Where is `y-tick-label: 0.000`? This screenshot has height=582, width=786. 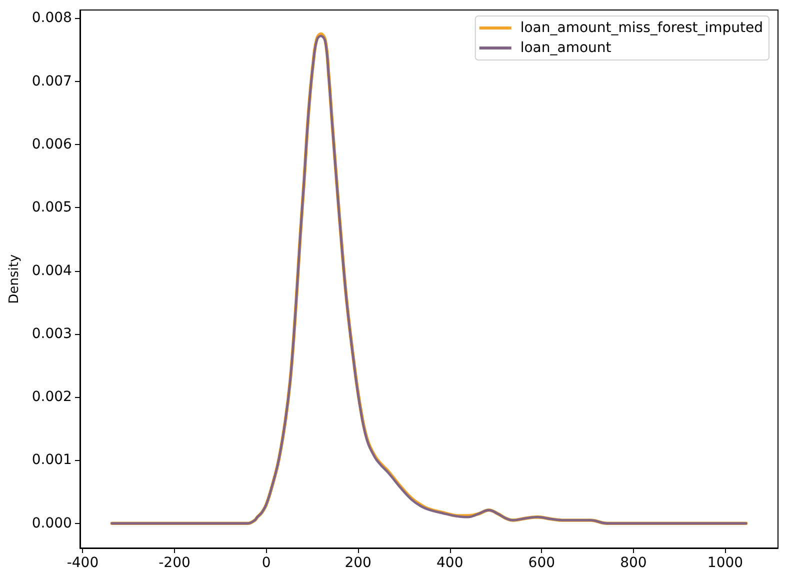 y-tick-label: 0.000 is located at coordinates (52, 523).